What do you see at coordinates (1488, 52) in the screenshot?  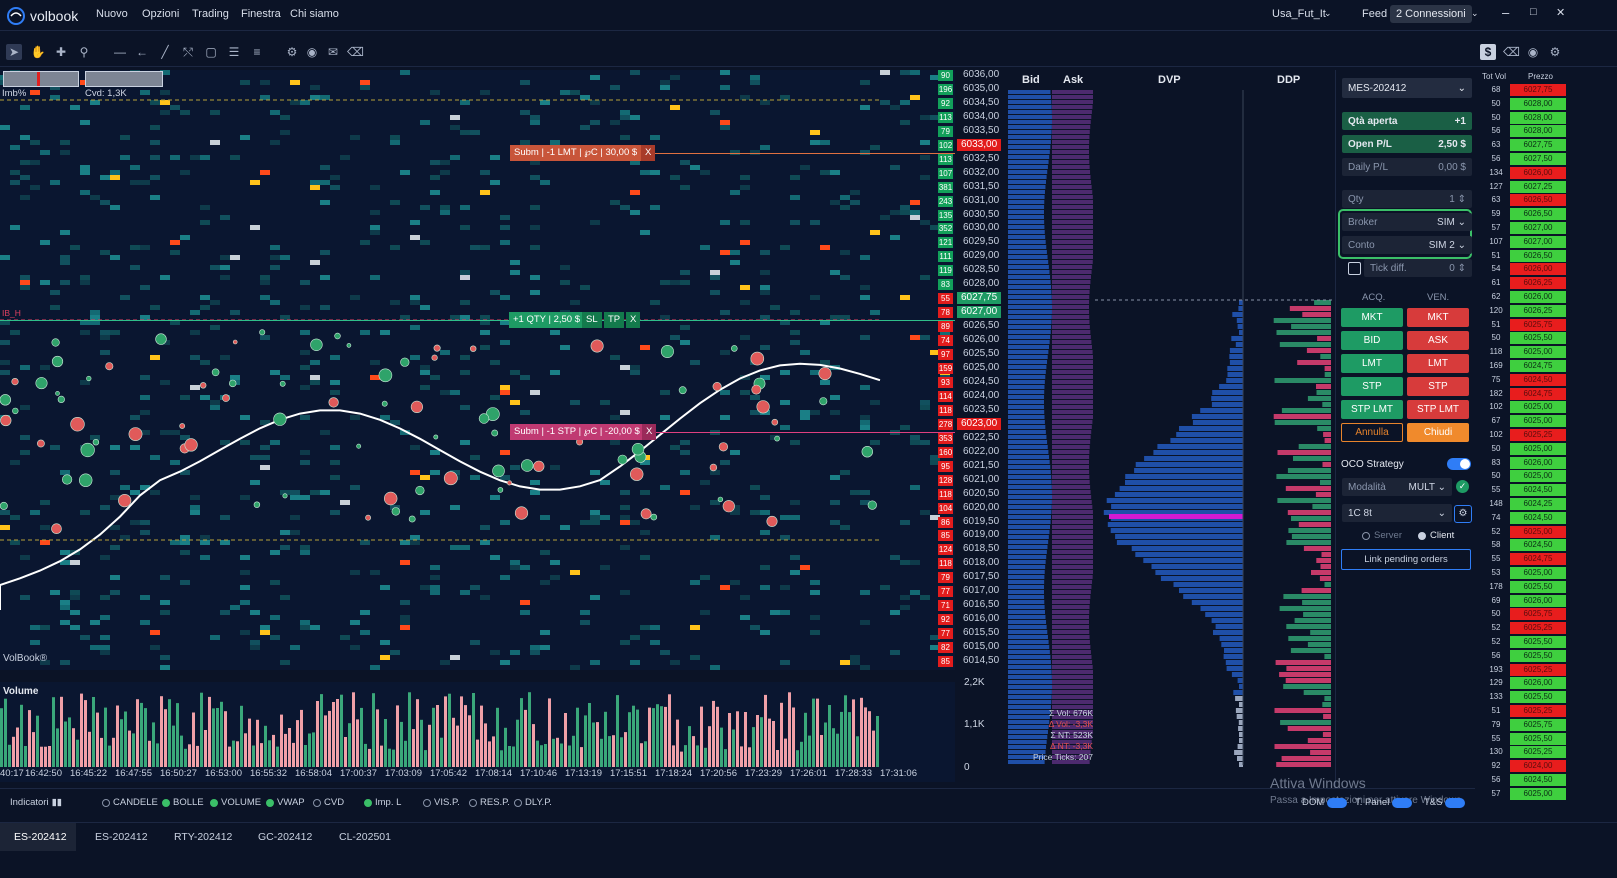 I see `dollar-icon: $` at bounding box center [1488, 52].